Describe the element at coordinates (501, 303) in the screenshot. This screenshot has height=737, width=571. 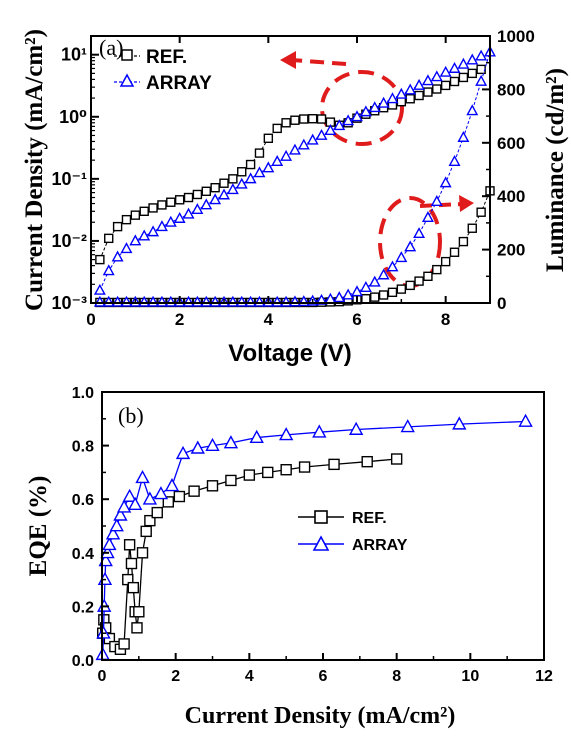
I see `y-right-tick-label: 0` at that location.